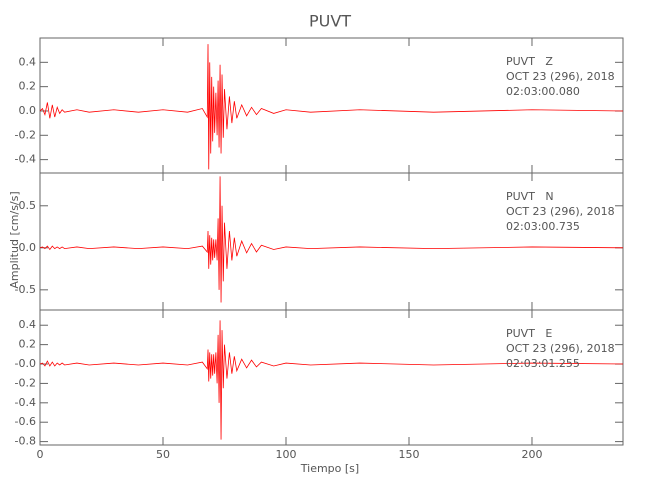 The height and width of the screenshot is (500, 650). I want to click on annotation: 02:03:01.255, so click(543, 363).